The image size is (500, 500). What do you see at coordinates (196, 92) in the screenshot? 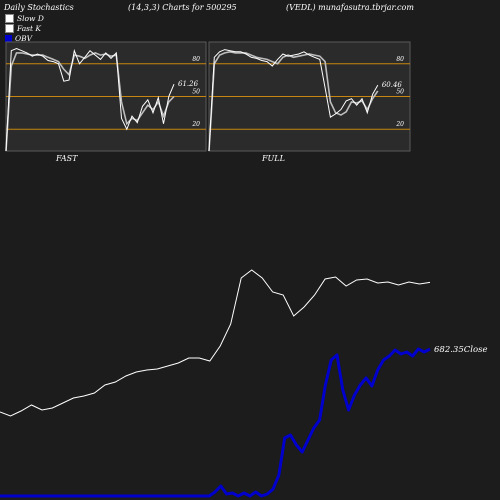
I see `fast-level-label: 50` at bounding box center [196, 92].